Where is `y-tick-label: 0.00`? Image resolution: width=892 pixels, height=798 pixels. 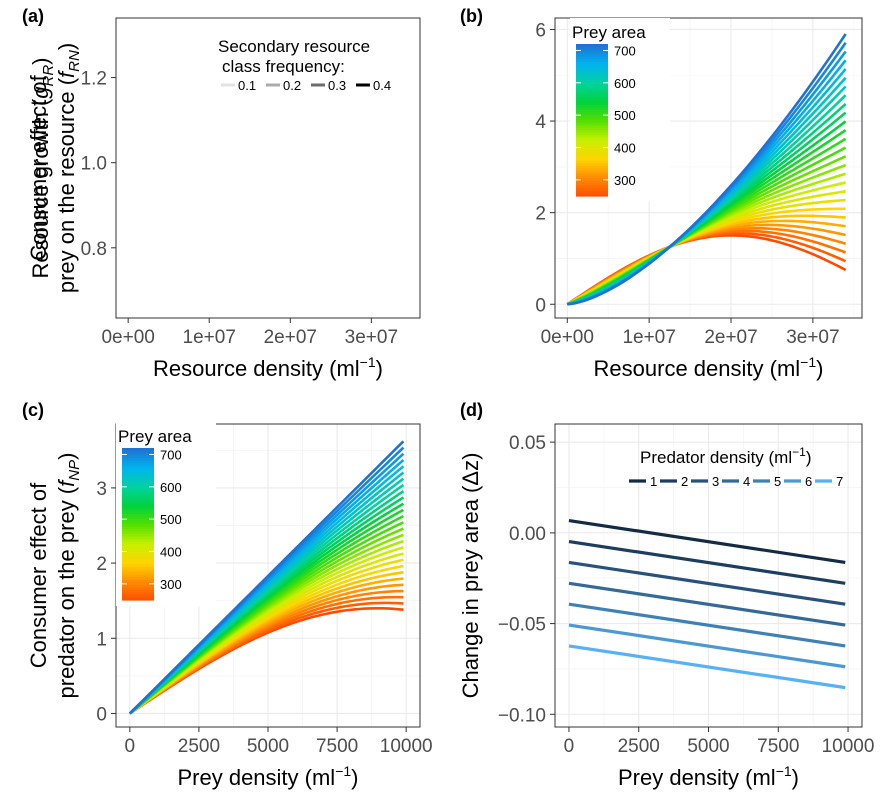
y-tick-label: 0.00 is located at coordinates (527, 534).